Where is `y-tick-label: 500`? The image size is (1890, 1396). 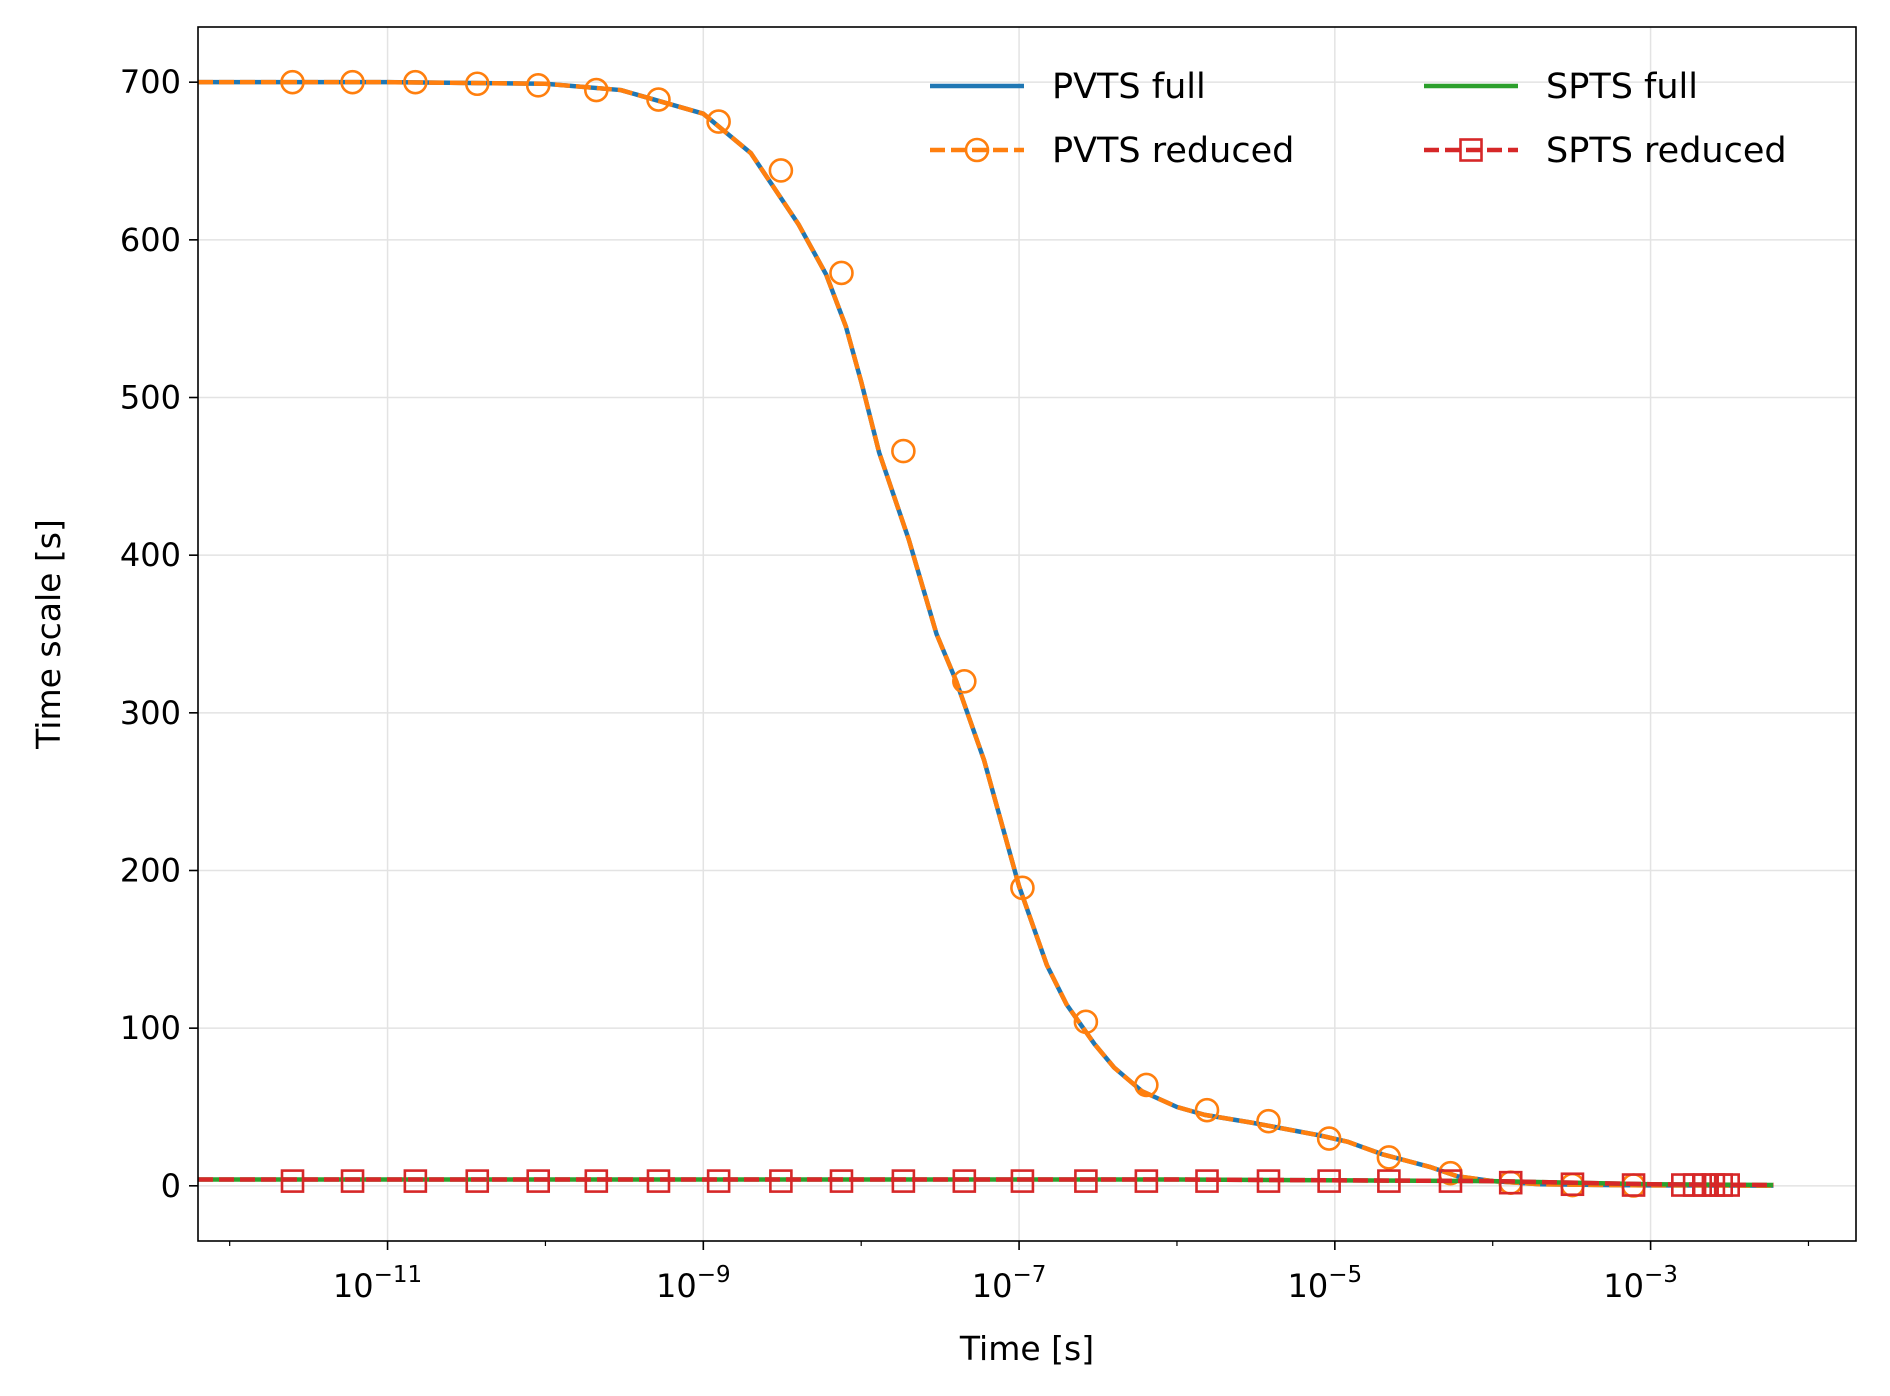 y-tick-label: 500 is located at coordinates (150, 398).